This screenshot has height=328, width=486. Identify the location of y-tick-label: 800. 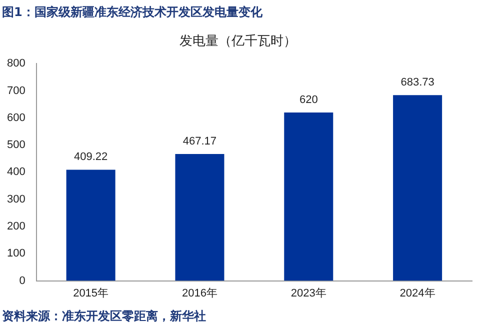
(16, 64).